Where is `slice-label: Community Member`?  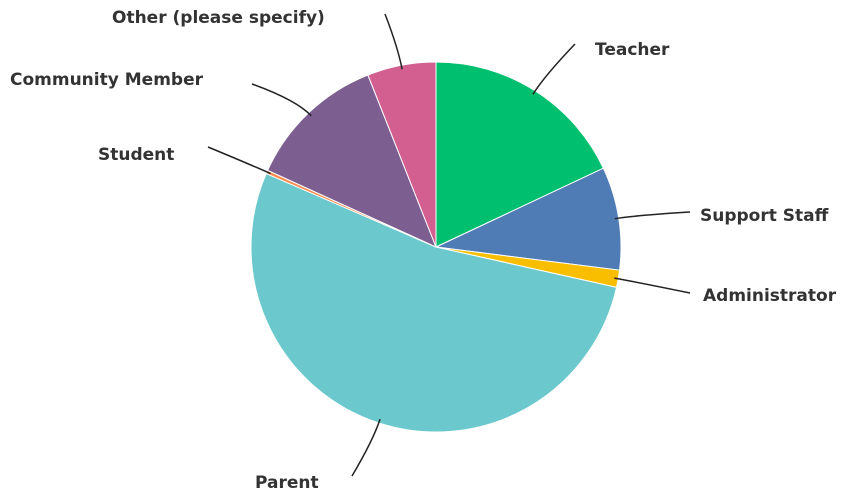
slice-label: Community Member is located at coordinates (107, 80).